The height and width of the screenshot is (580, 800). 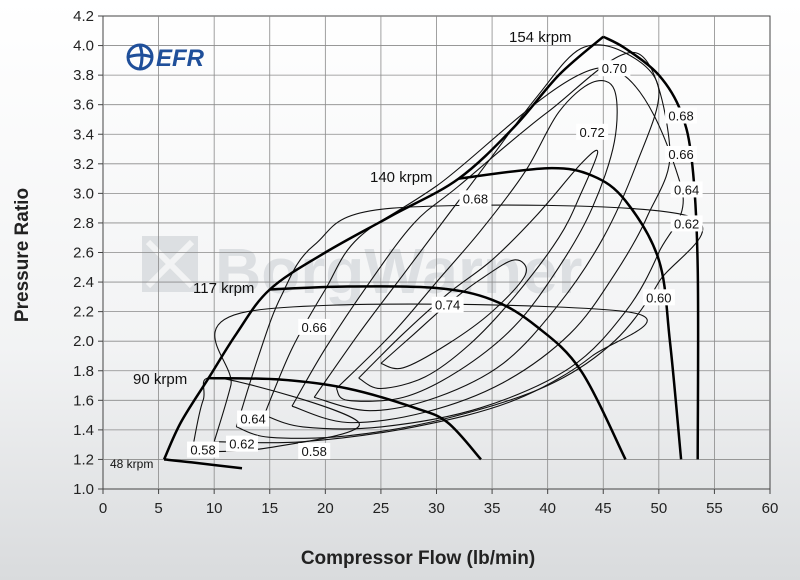 I want to click on y-tick-label: 2.6, so click(x=83, y=253).